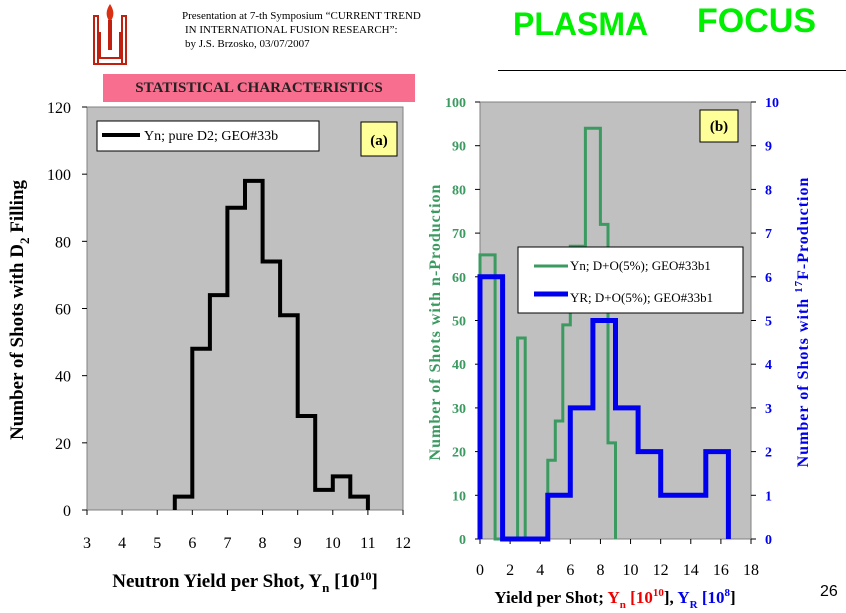 This screenshot has height=613, width=846. What do you see at coordinates (63, 310) in the screenshot?
I see `chart-a-ytick-label: 60` at bounding box center [63, 310].